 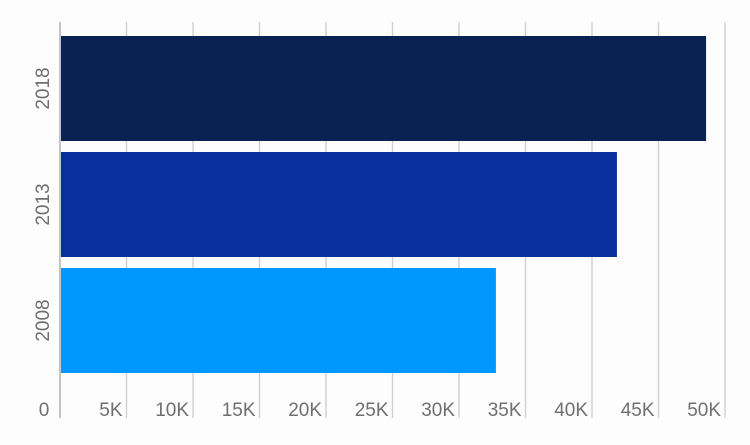 What do you see at coordinates (43, 204) in the screenshot?
I see `category-label-2013: 2013` at bounding box center [43, 204].